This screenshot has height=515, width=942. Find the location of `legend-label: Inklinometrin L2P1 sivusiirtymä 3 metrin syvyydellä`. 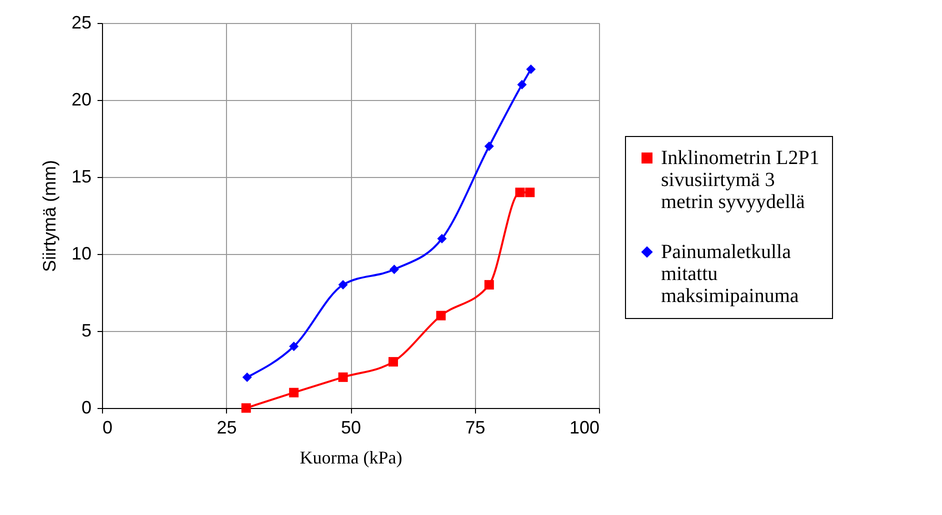

legend-label: Inklinometrin L2P1 sivusiirtymä 3 metrin syvyydellä is located at coordinates (740, 180).